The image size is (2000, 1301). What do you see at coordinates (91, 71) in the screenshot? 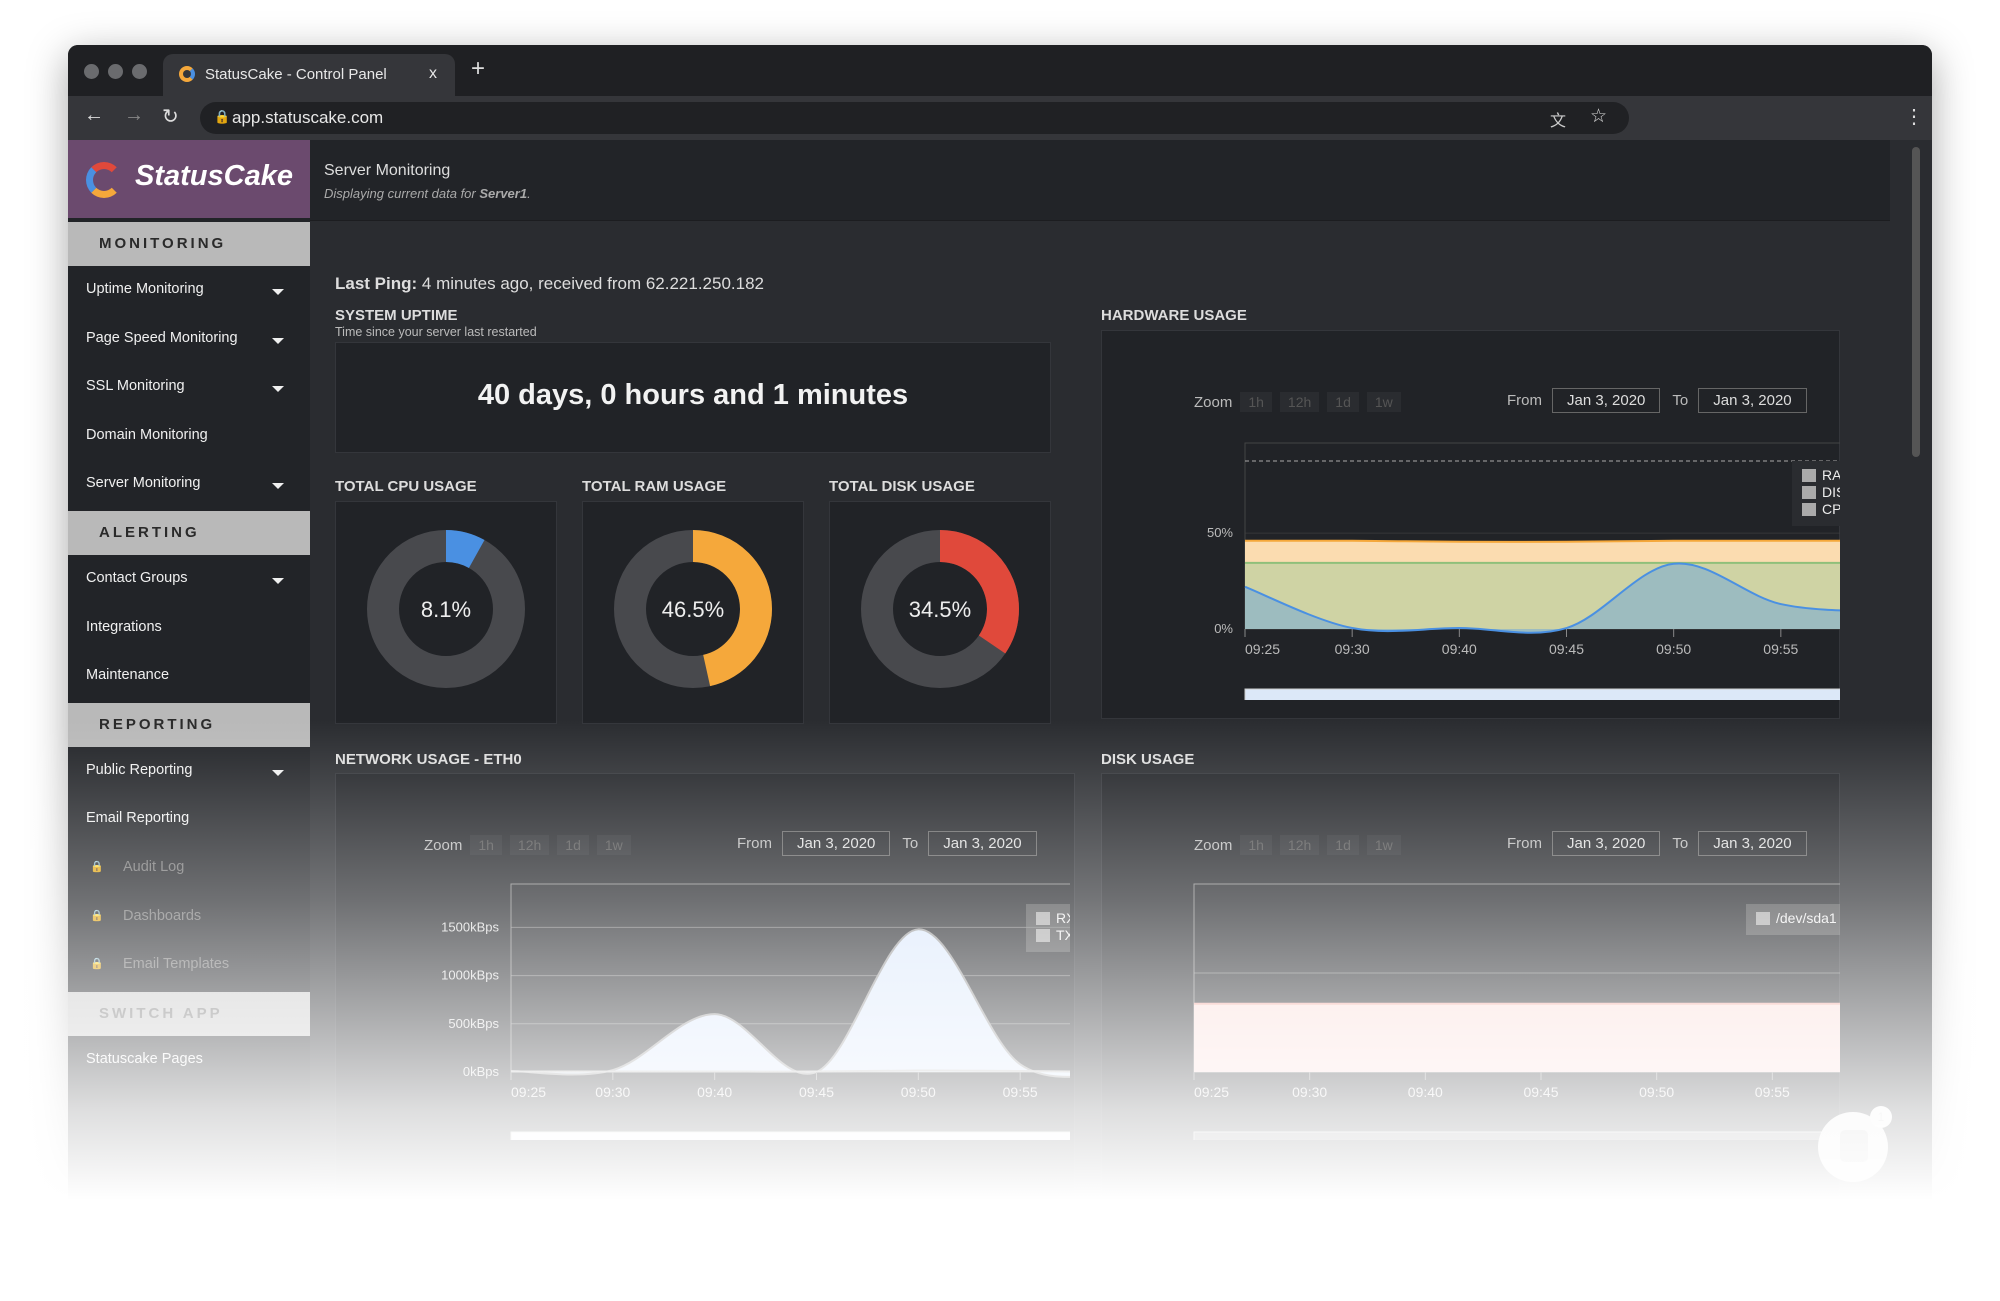
I see `close-window-button` at bounding box center [91, 71].